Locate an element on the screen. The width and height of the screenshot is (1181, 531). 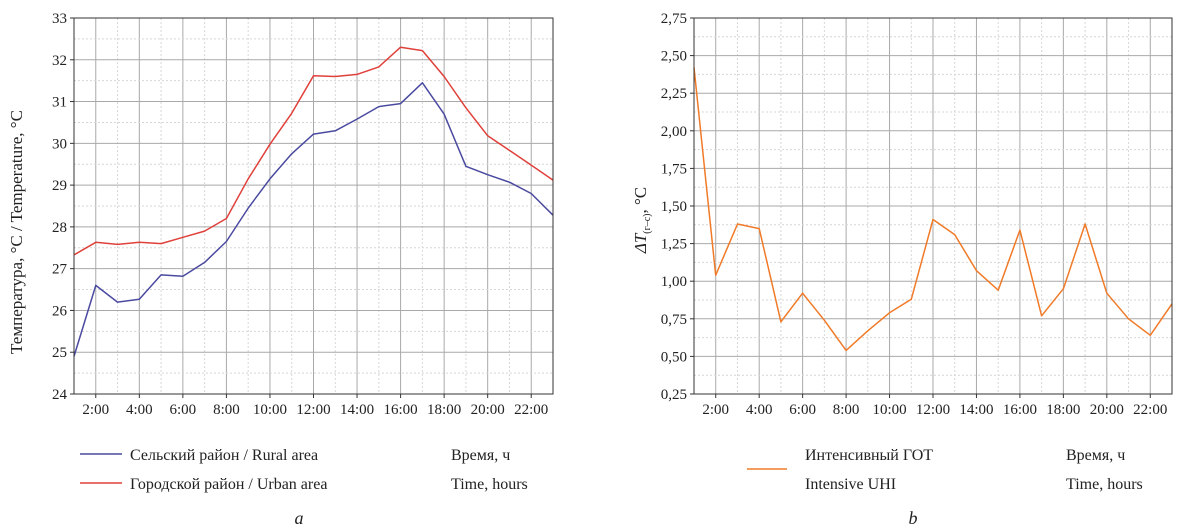
chart-a-y-tick-label: 26 is located at coordinates (60, 311).